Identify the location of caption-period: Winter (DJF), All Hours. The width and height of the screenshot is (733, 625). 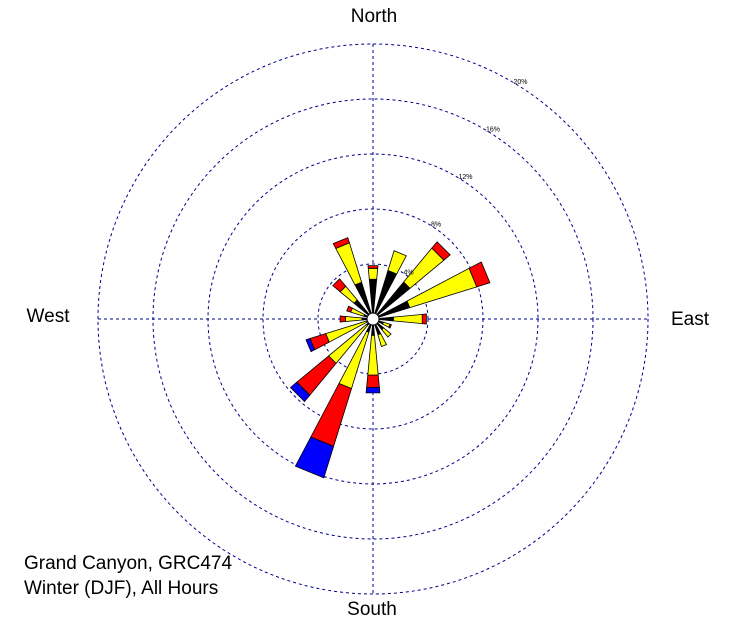
(121, 588).